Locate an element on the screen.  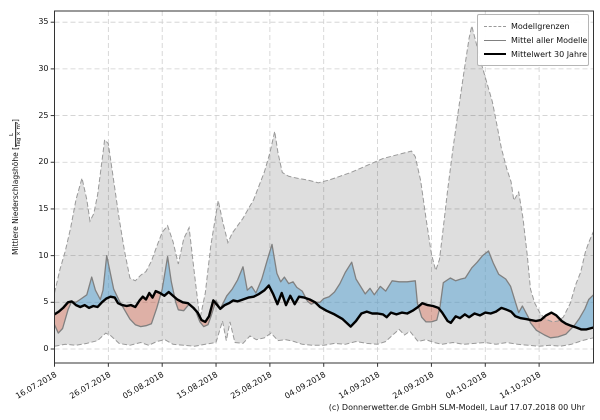
y-axis-unit-fraction: L Tag × m² is located at coordinates (16, 134).